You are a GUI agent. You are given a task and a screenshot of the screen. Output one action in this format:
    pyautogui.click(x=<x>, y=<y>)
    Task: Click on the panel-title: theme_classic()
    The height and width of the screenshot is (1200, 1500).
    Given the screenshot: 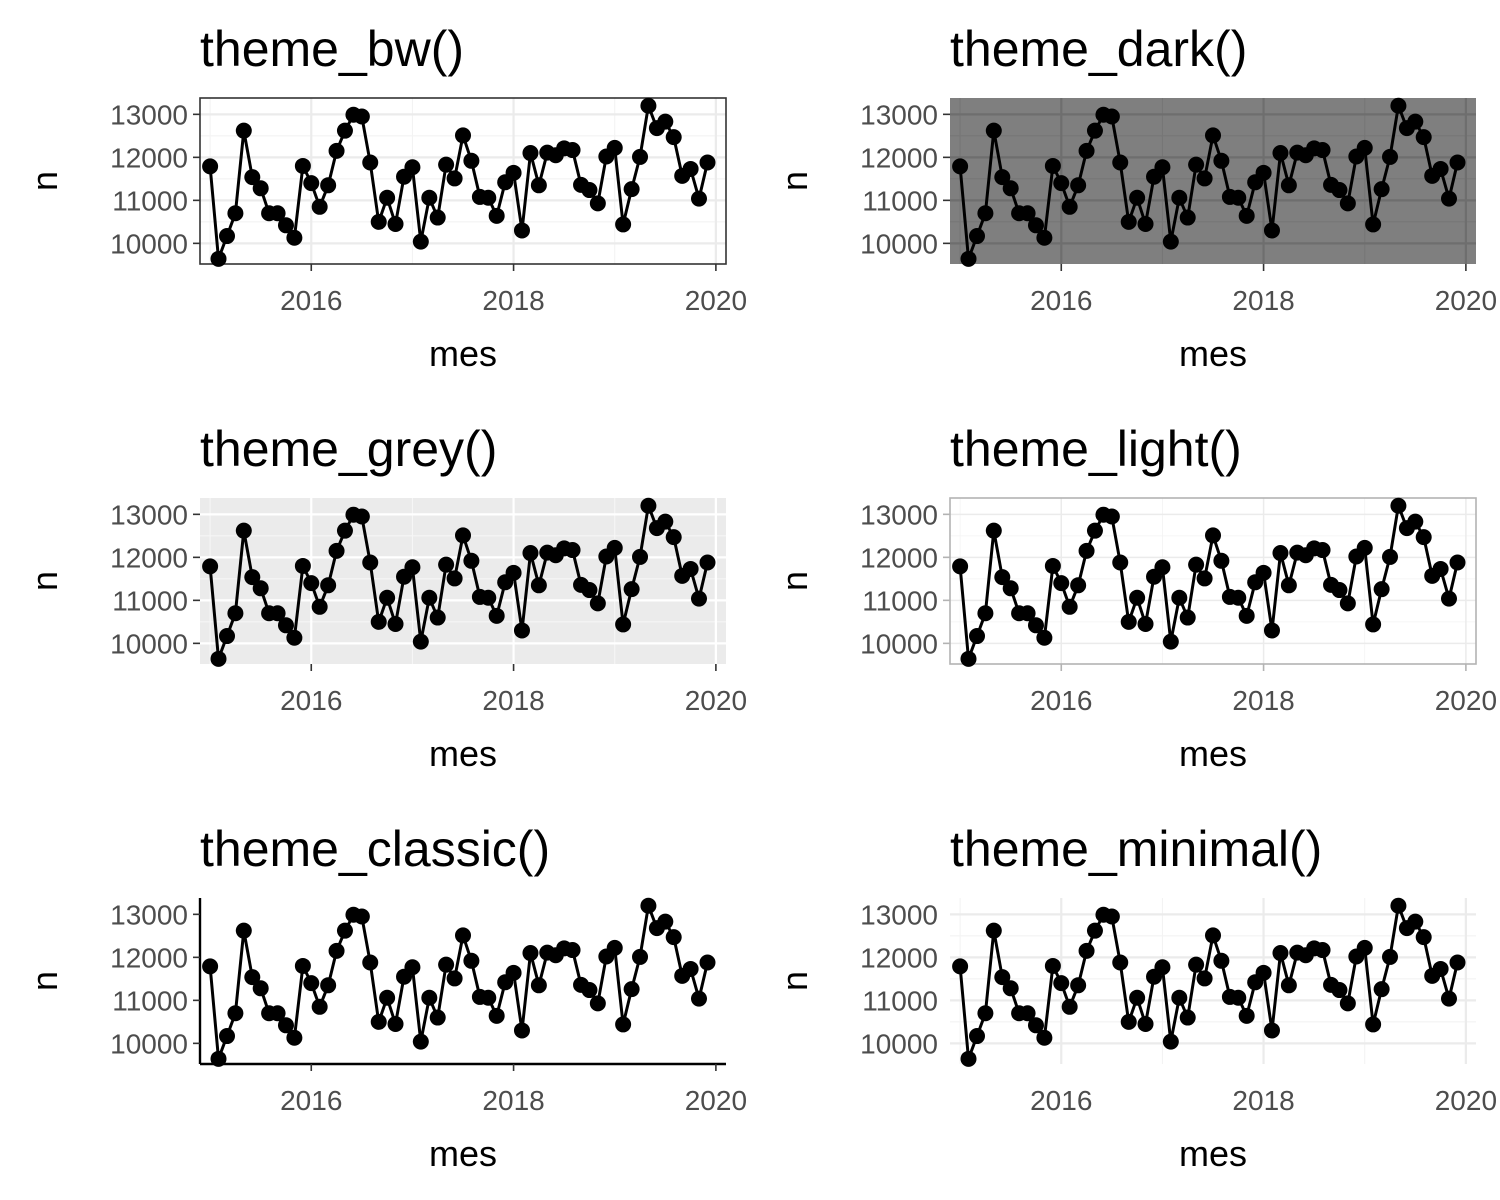 What is the action you would take?
    pyautogui.click(x=375, y=849)
    